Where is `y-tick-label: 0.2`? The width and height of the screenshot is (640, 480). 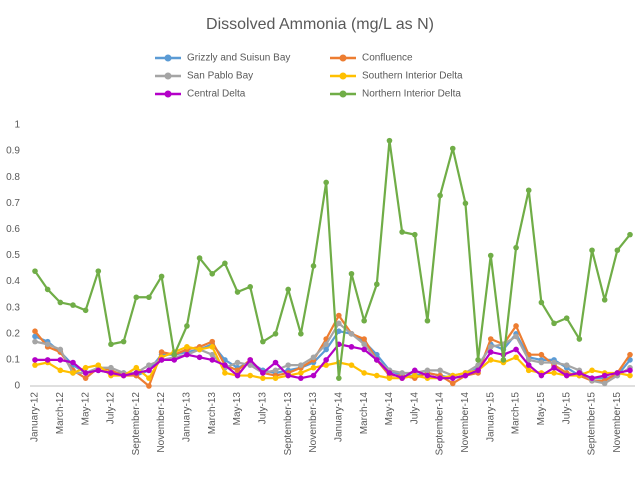
y-tick-label: 0.2 is located at coordinates (13, 333).